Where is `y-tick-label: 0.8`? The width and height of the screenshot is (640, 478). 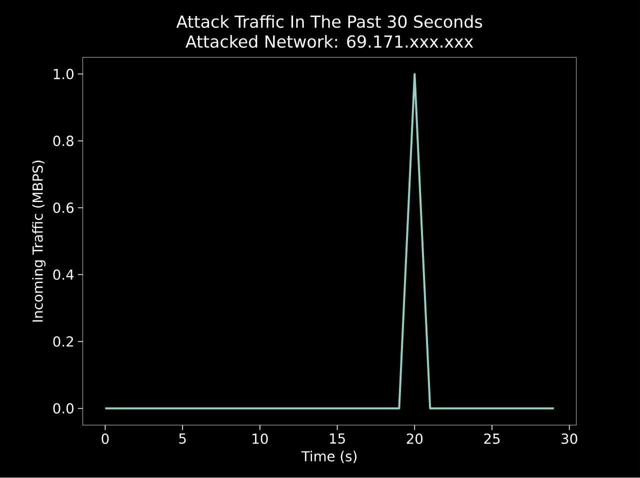
y-tick-label: 0.8 is located at coordinates (63, 141).